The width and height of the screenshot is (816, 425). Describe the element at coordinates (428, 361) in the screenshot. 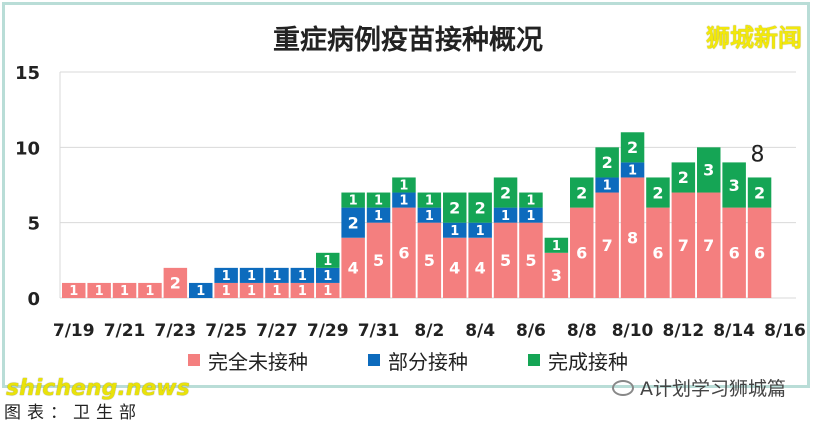

I see `legend-label-partial: 部分接种` at that location.